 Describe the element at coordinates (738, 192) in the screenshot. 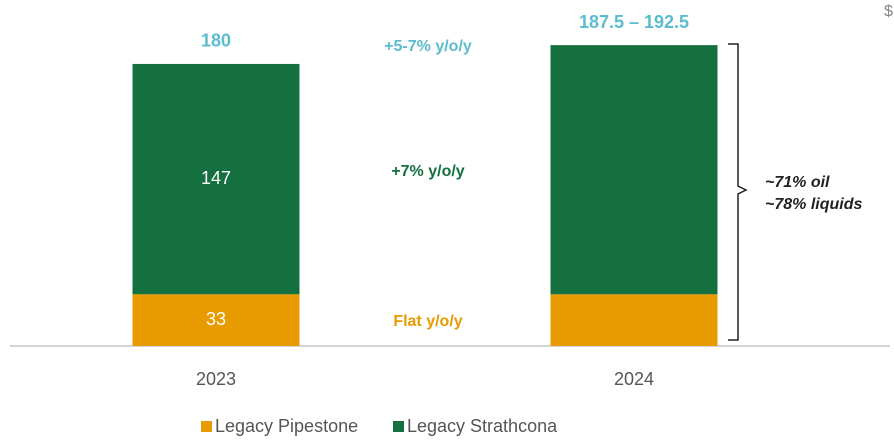

I see `bracket` at that location.